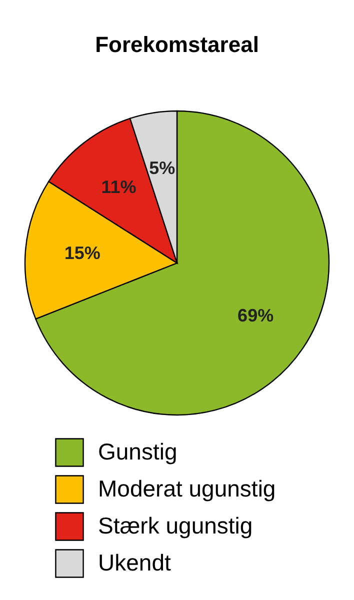  What do you see at coordinates (177, 44) in the screenshot?
I see `chart-title: Forekomstareal` at bounding box center [177, 44].